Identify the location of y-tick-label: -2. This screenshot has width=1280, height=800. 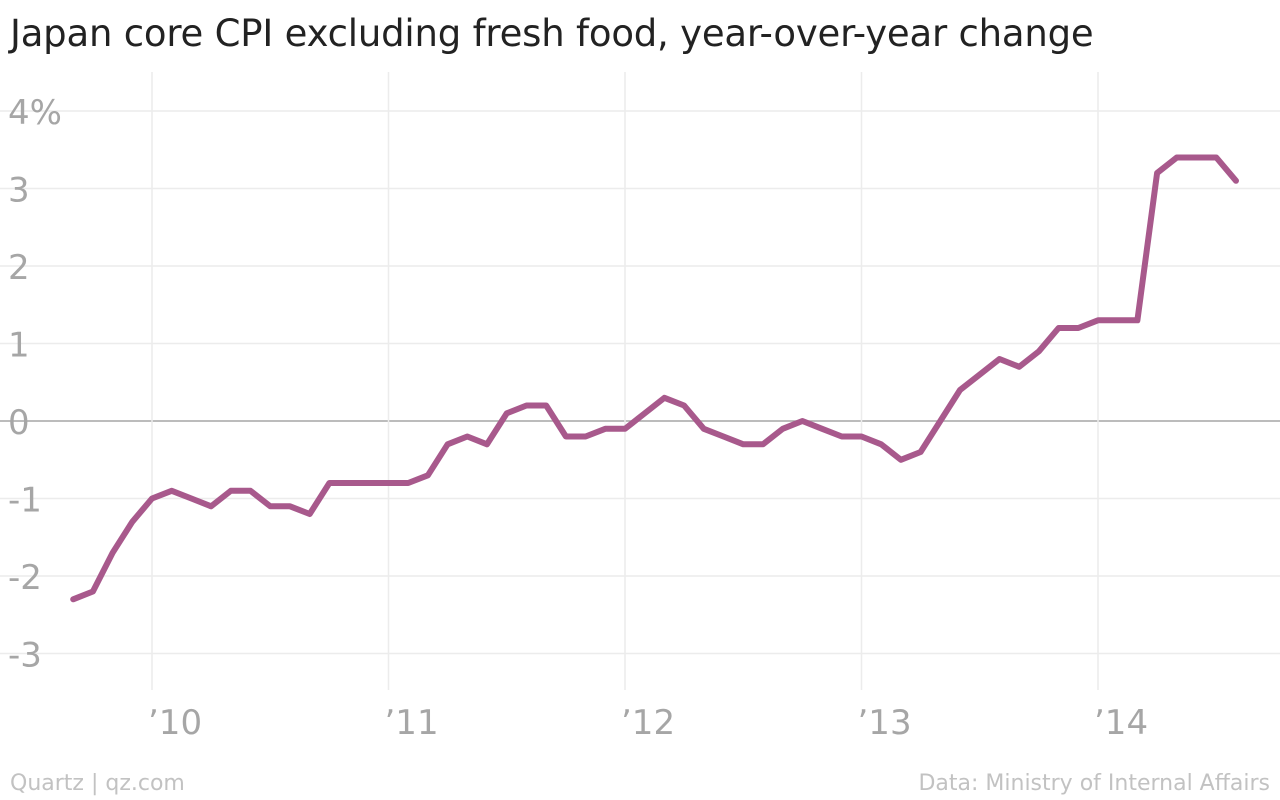
(25, 578).